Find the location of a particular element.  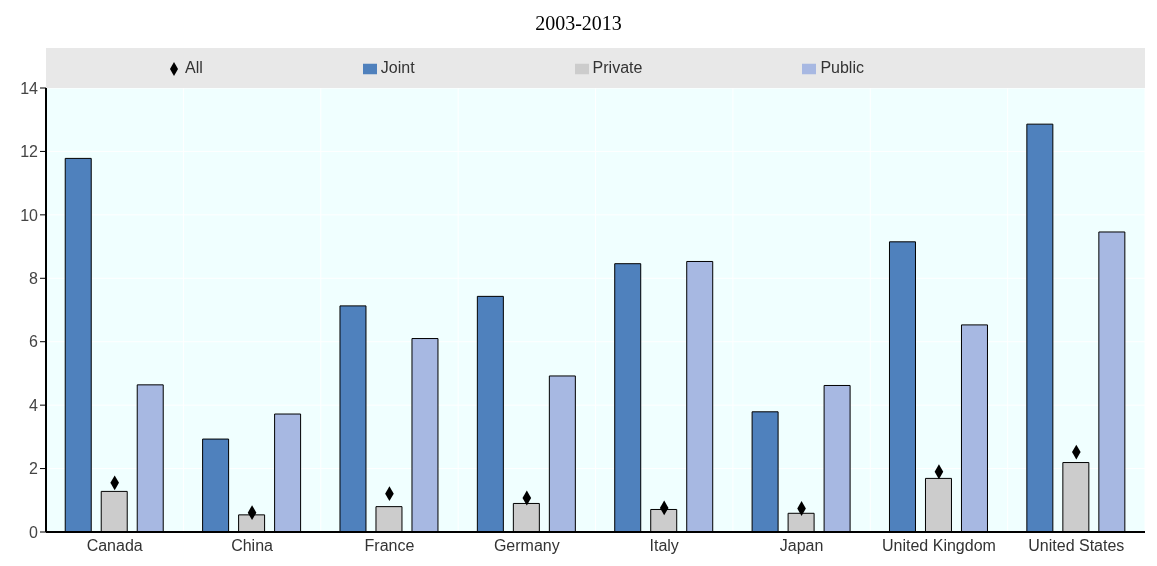

y-tick-label: 14 is located at coordinates (29, 88).